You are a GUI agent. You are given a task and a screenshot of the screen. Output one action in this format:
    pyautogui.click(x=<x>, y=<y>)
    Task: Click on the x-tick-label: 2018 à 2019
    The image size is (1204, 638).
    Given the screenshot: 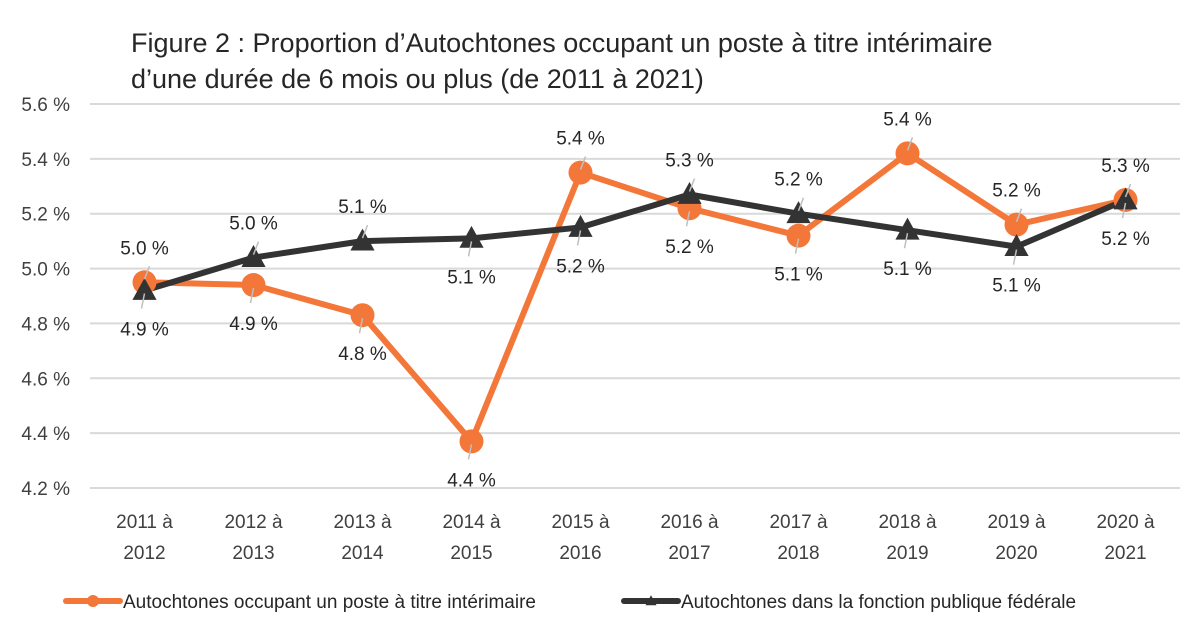 What is the action you would take?
    pyautogui.click(x=907, y=538)
    